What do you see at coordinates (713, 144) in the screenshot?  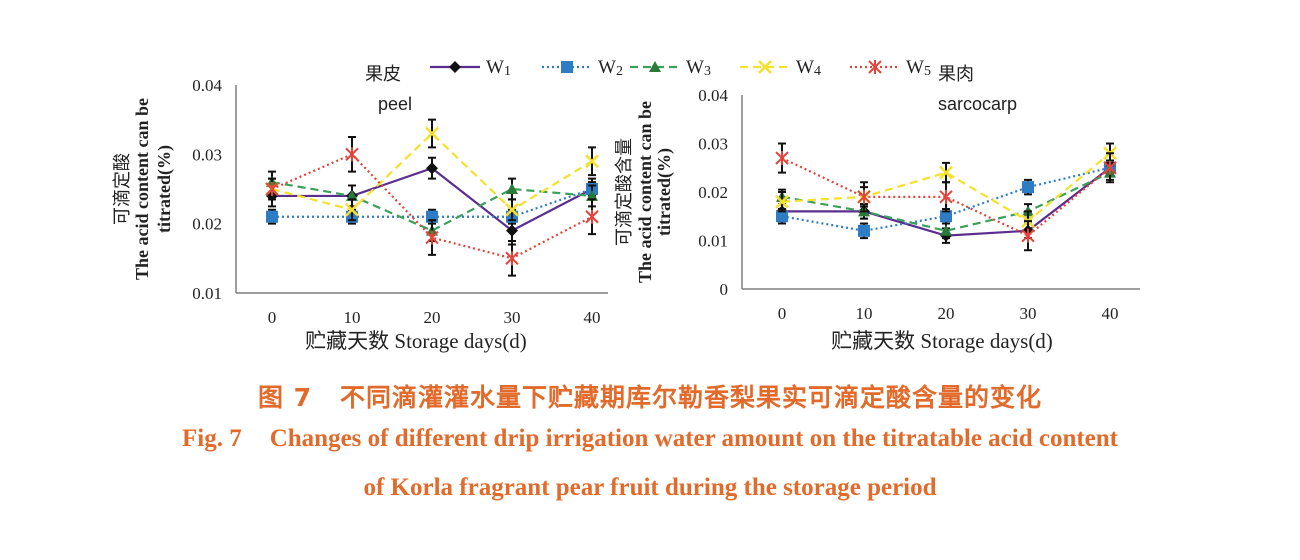 I see `y-tick-label: 0.03` at bounding box center [713, 144].